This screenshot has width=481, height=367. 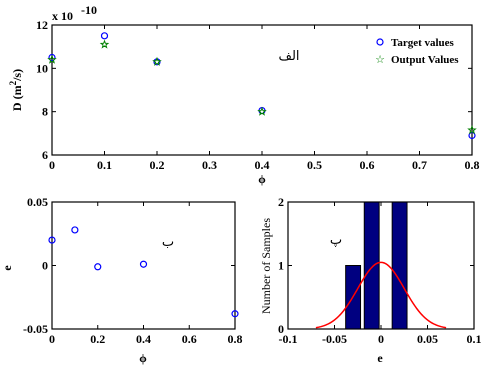 I want to click on chart1-y-tick-label: -0.05, so click(x=35, y=329).